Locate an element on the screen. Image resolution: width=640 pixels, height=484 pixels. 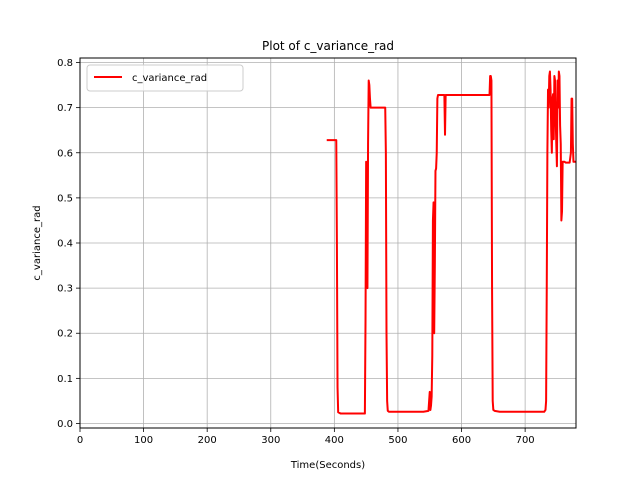
x-tick-label: 700 is located at coordinates (525, 440).